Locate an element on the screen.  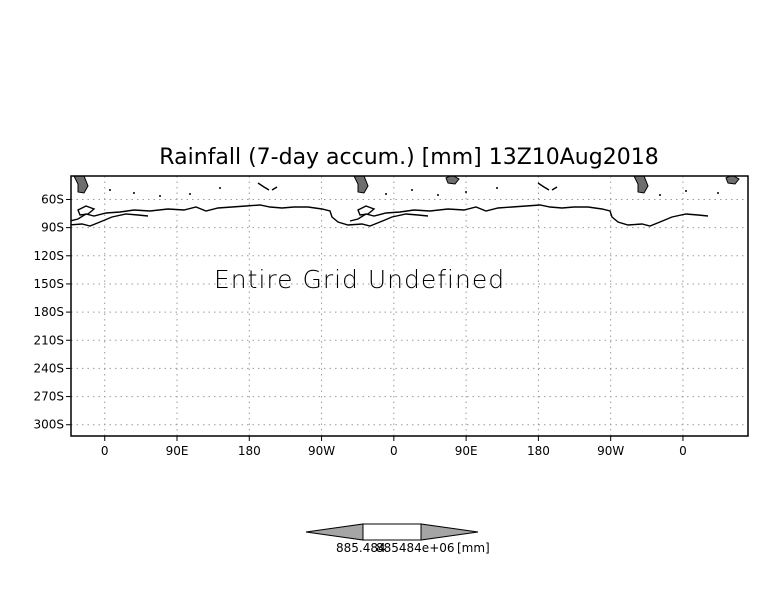
colorbar-left-triangle is located at coordinates (334, 532).